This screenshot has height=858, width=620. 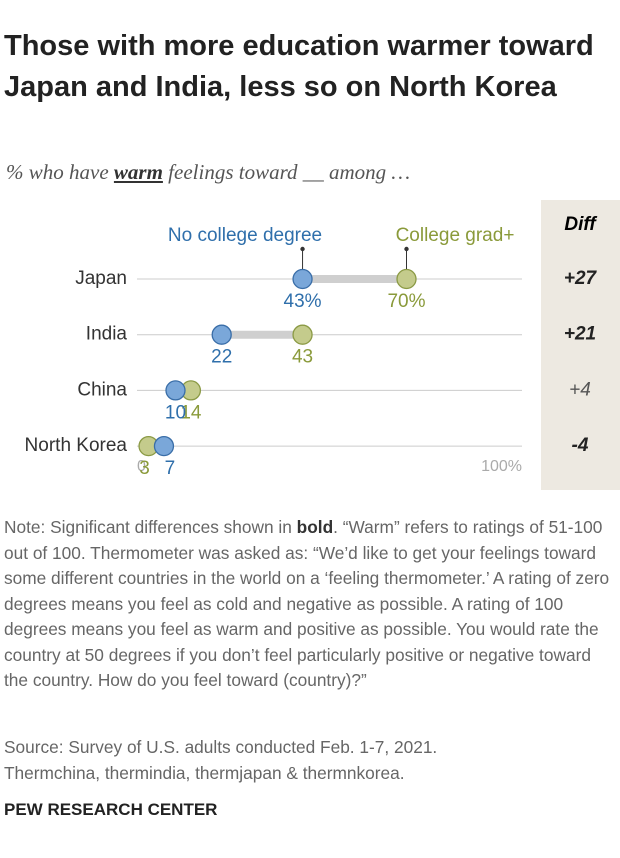 I want to click on legend-label: No college degree, so click(x=245, y=235).